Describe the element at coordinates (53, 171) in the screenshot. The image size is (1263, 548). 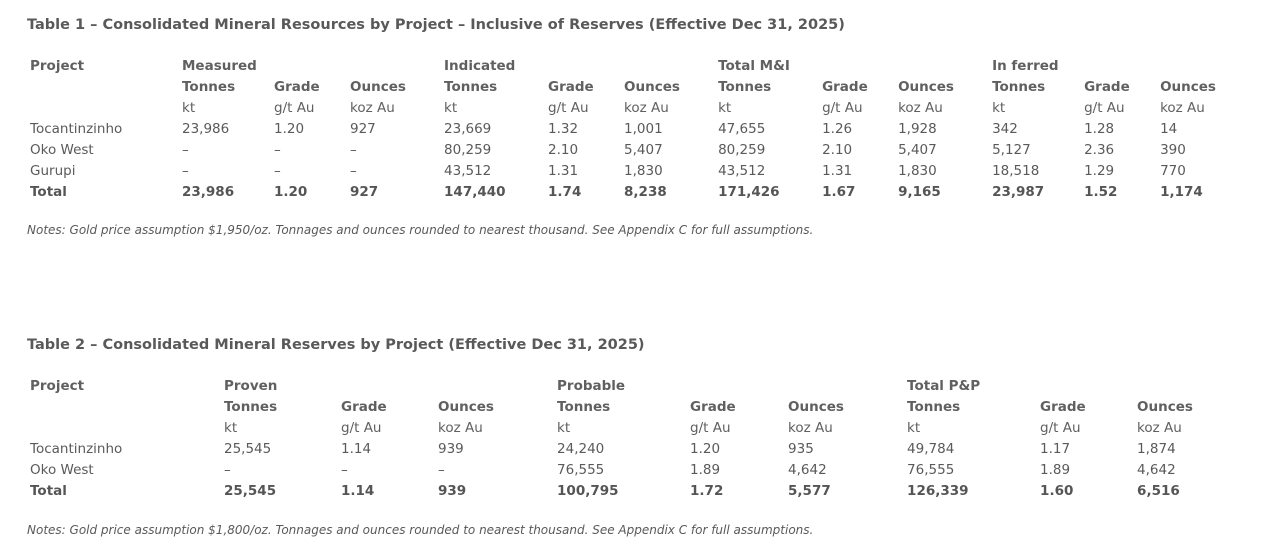
I see `project-name: Gurupi` at that location.